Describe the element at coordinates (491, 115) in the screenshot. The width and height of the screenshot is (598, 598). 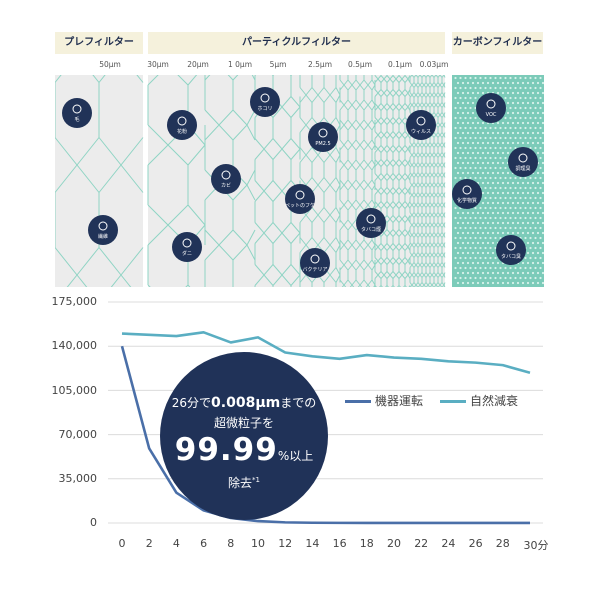
I see `badge-label: VOC` at that location.